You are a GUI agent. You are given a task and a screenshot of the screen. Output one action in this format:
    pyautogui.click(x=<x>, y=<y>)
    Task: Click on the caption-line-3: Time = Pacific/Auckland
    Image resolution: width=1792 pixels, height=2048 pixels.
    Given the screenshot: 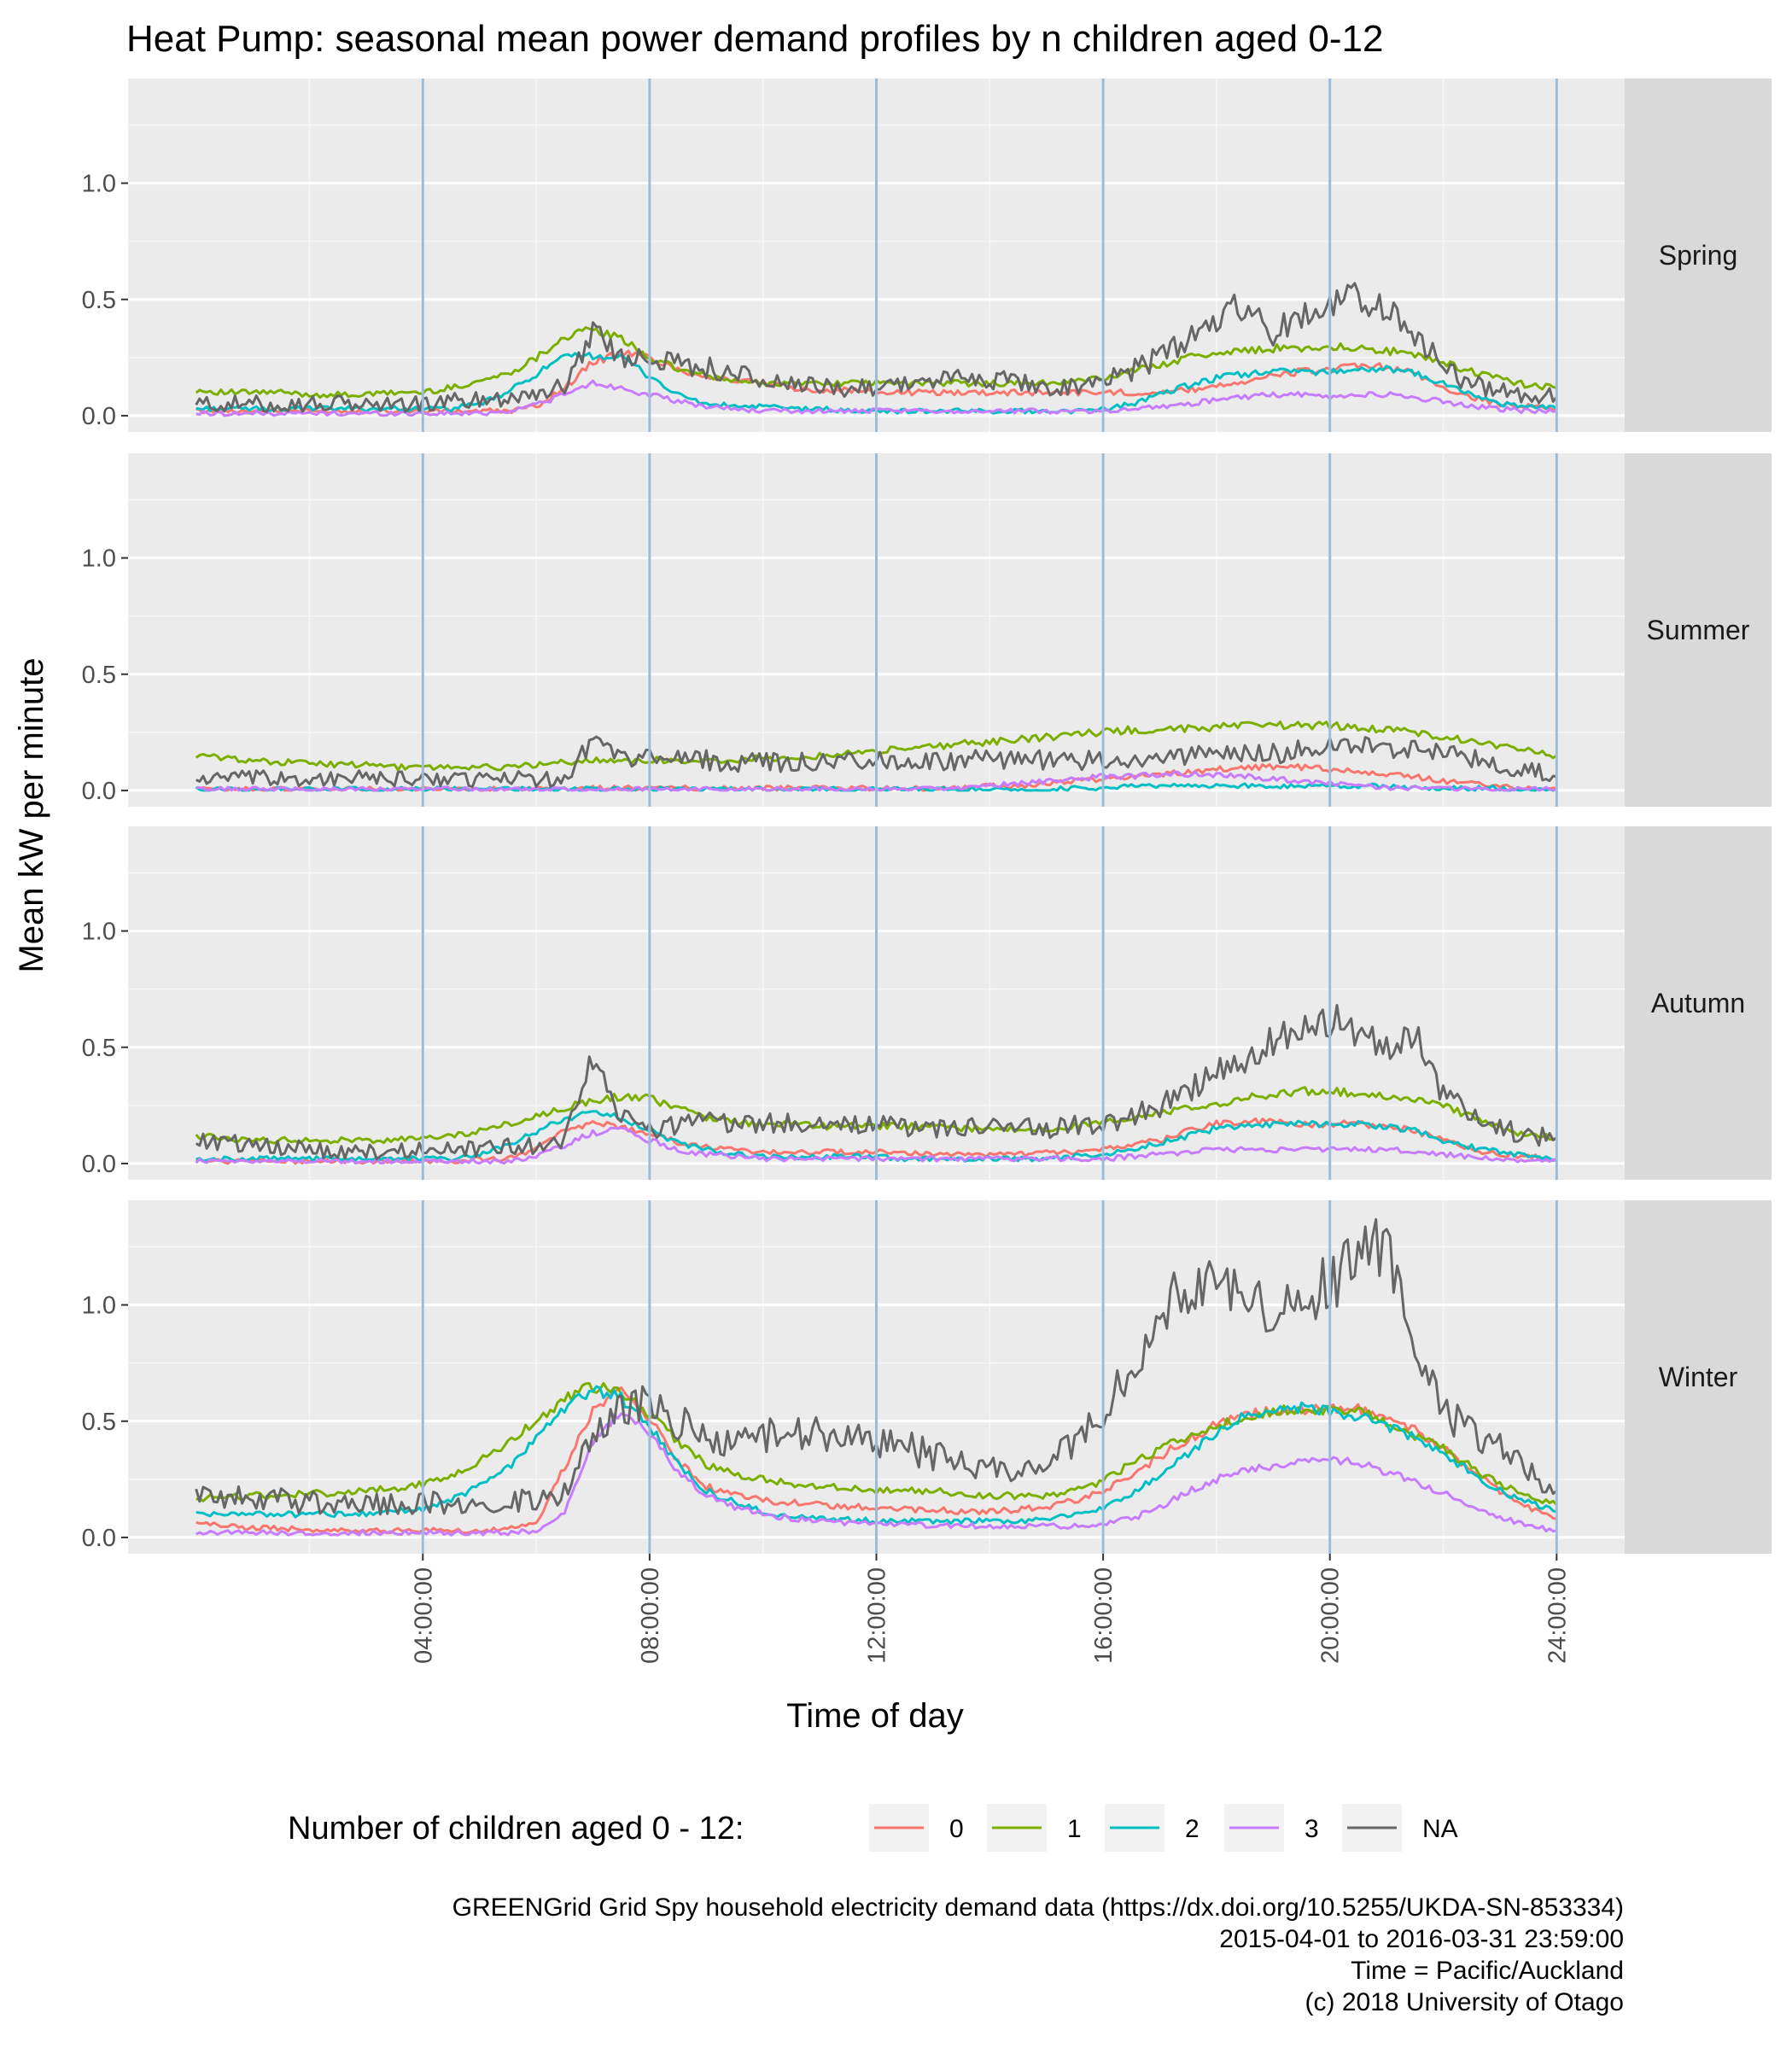 What is the action you would take?
    pyautogui.click(x=1487, y=1971)
    